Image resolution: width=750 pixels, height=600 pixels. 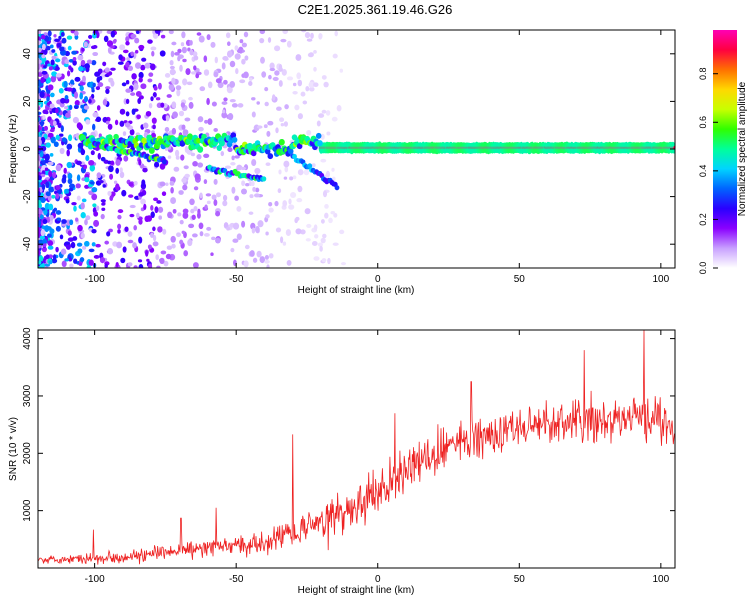 What do you see at coordinates (27, 453) in the screenshot?
I see `snr-ytick-label: 2000` at bounding box center [27, 453].